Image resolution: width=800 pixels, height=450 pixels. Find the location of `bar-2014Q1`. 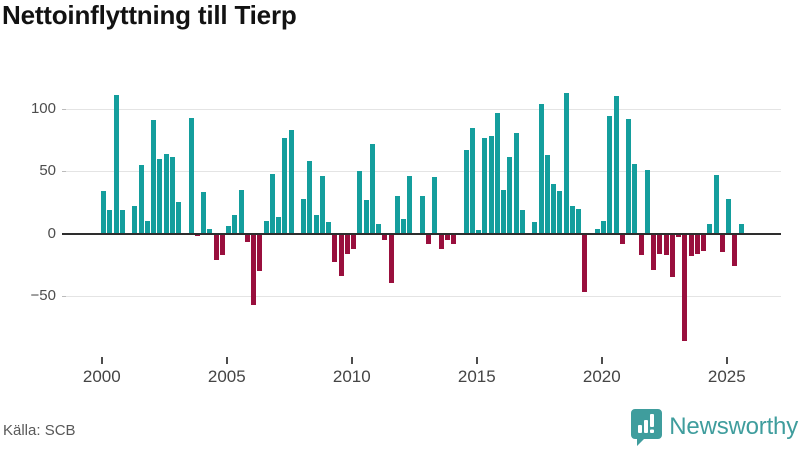

bar-2014Q1 is located at coordinates (454, 238).